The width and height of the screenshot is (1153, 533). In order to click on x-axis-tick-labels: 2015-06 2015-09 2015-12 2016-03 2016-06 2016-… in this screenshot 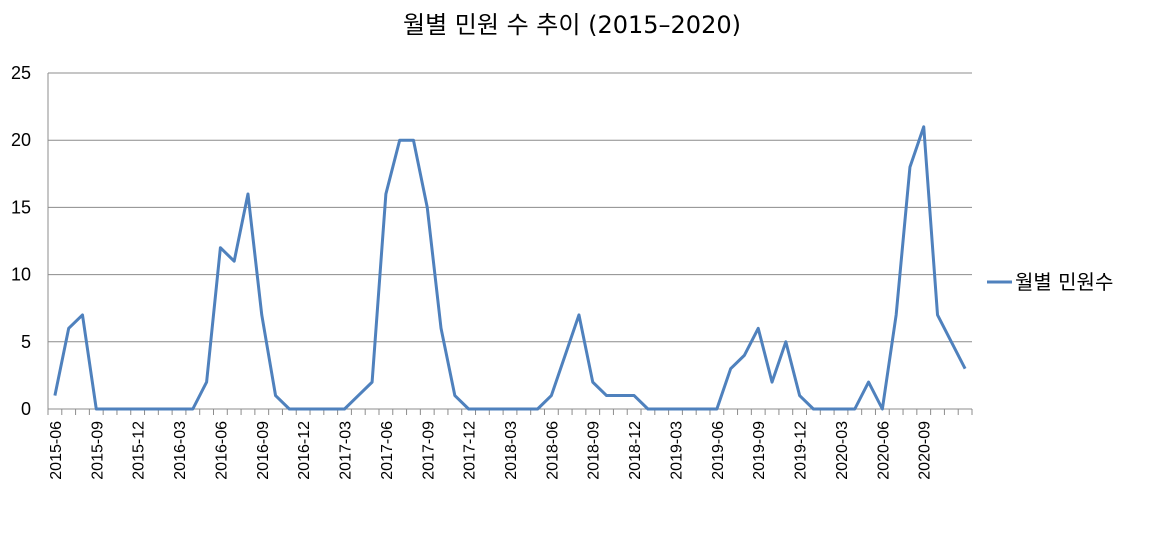, I will do `click(491, 450)`.